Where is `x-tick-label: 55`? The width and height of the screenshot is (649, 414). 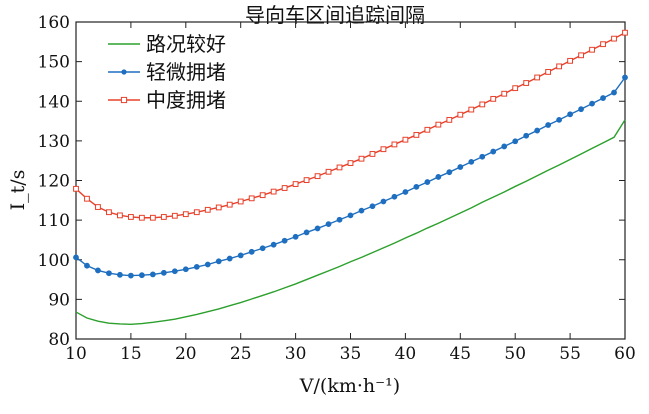
x-tick-label: 55 is located at coordinates (570, 354).